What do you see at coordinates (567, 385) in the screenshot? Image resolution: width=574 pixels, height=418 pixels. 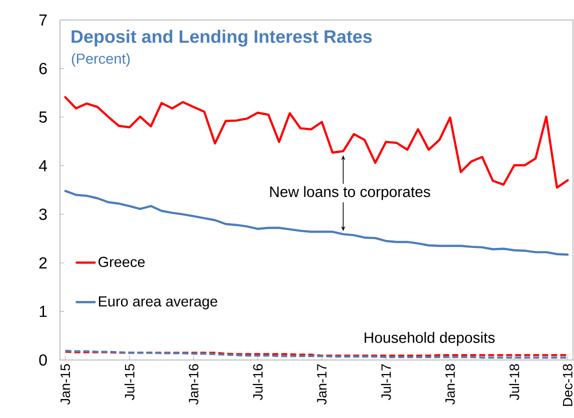 I see `x-tick-label: Dec-18` at bounding box center [567, 385].